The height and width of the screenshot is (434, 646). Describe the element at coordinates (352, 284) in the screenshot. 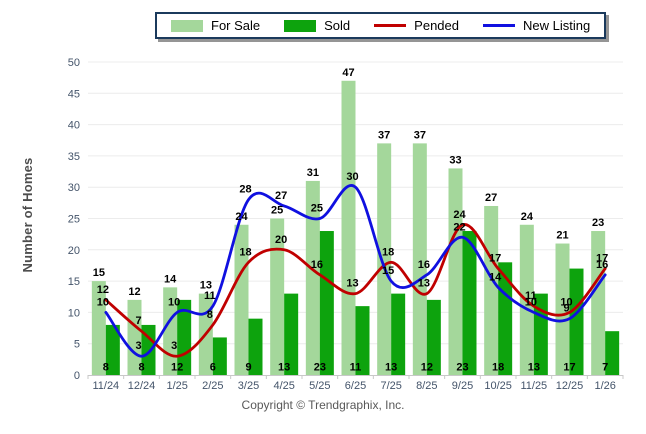

I see `pended-value-label: 13` at that location.